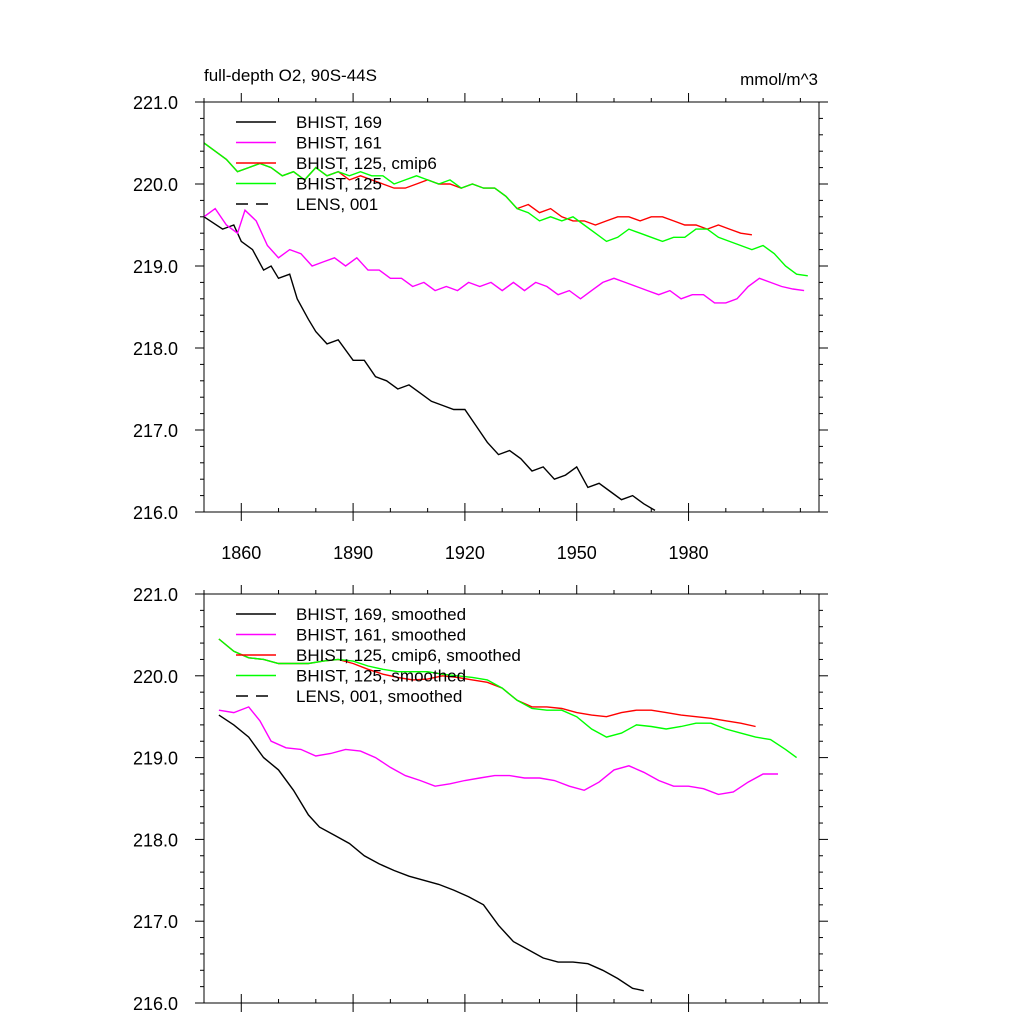  Describe the element at coordinates (381, 635) in the screenshot. I see `legend-label-1: BHIST, 161, smoothed` at that location.